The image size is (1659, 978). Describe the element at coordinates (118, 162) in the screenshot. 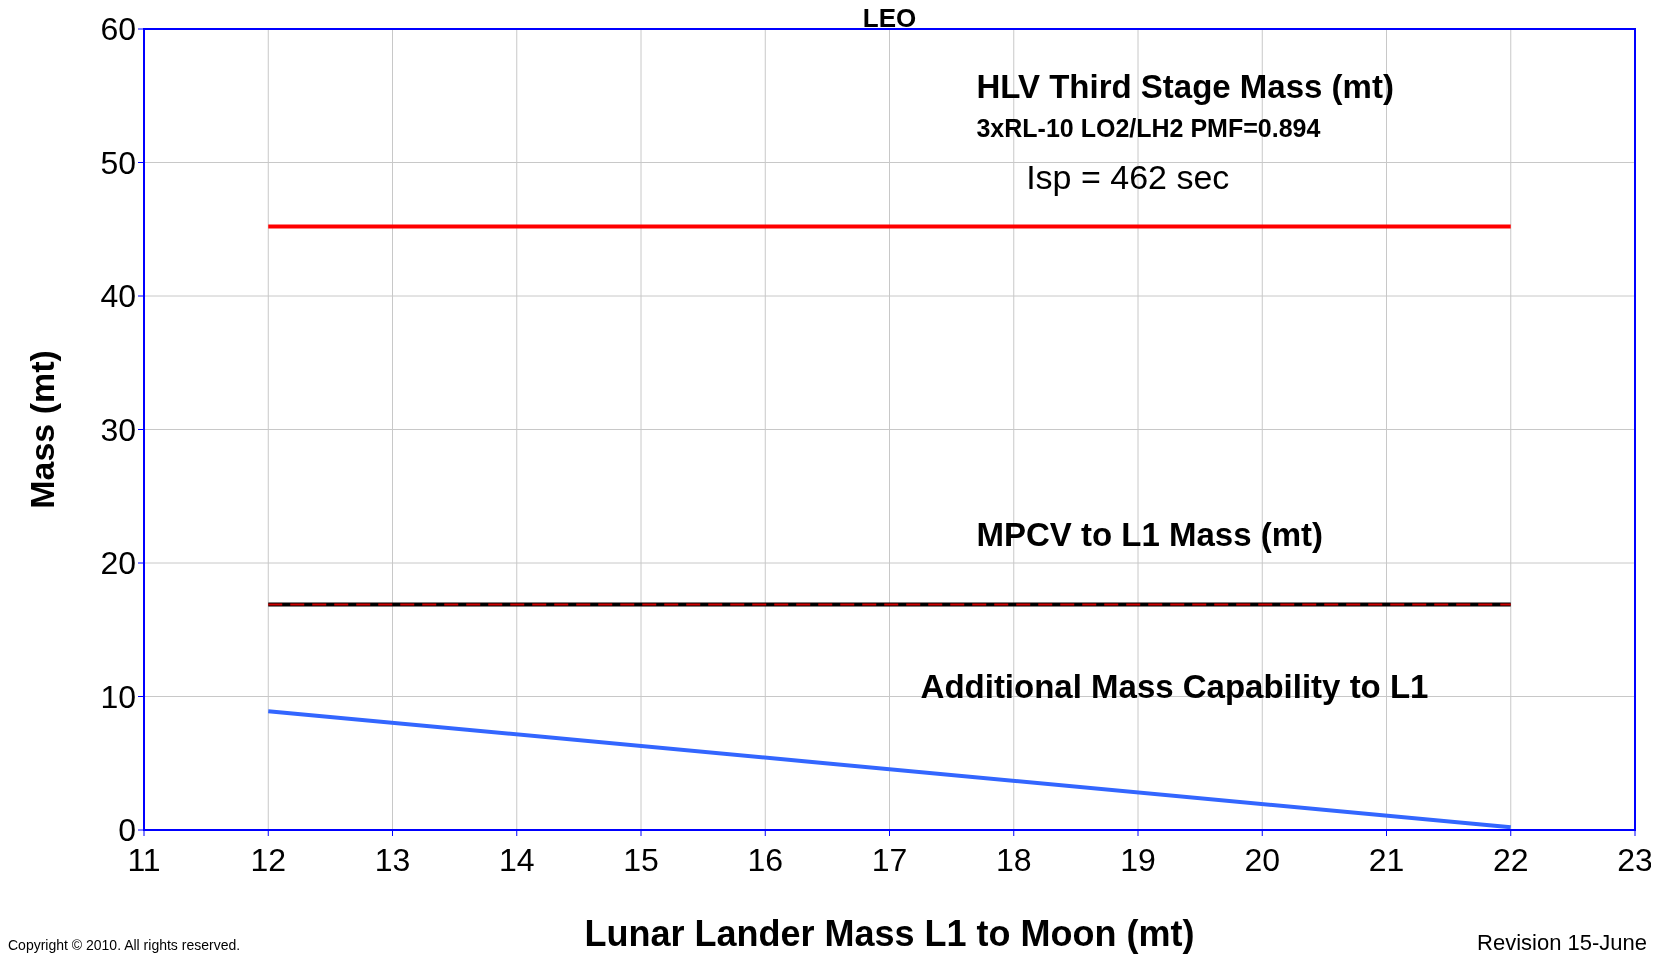

I see `y-tick-label: 50` at that location.